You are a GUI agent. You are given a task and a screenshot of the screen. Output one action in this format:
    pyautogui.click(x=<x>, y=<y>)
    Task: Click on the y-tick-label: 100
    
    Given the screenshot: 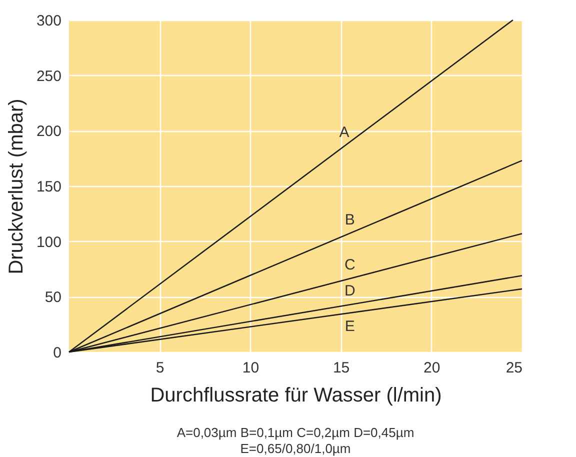 What is the action you would take?
    pyautogui.click(x=49, y=242)
    